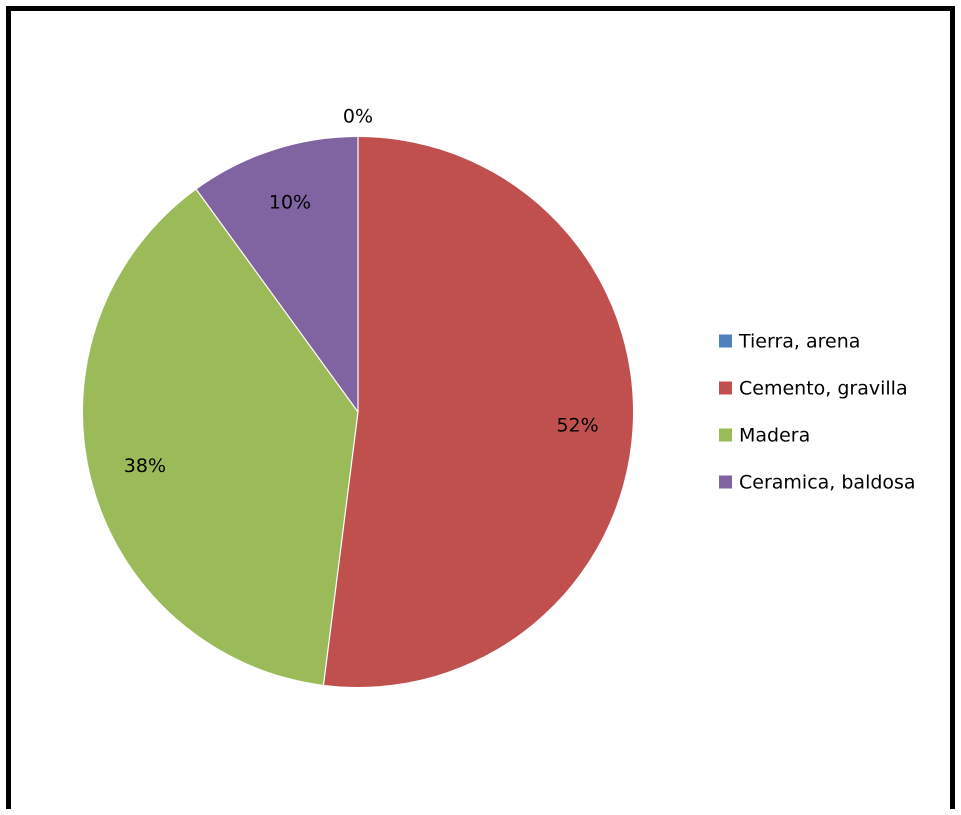 This screenshot has width=961, height=815. What do you see at coordinates (725, 482) in the screenshot?
I see `legend-swatch-ceramica-baldosa` at bounding box center [725, 482].